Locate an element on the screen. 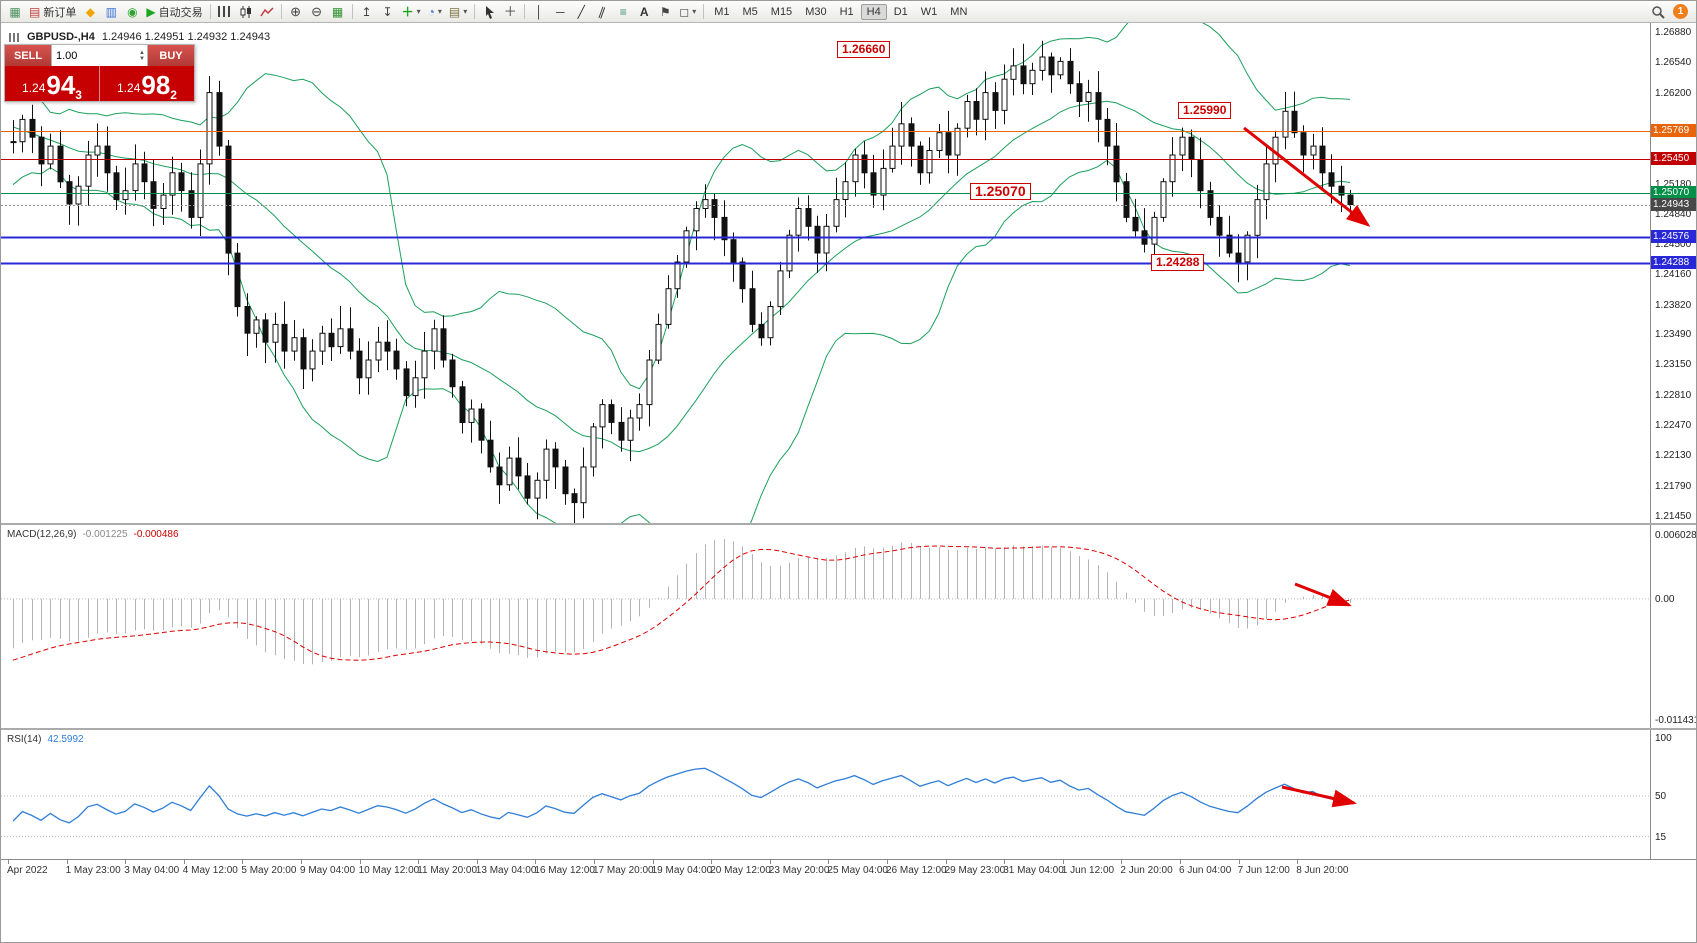  timeframe-M1: M1 is located at coordinates (722, 11).